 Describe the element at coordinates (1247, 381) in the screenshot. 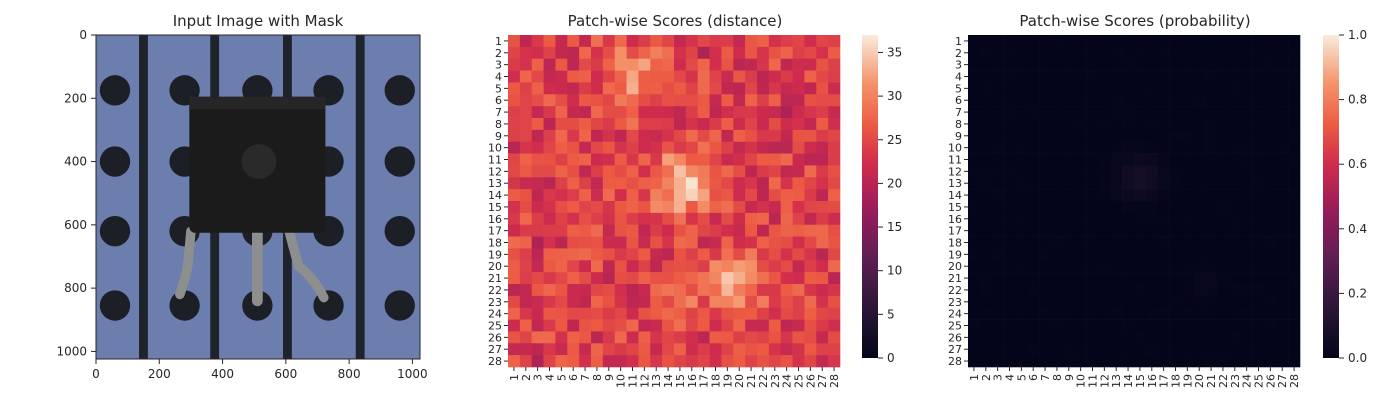

I see `x-tick-label: 24` at that location.